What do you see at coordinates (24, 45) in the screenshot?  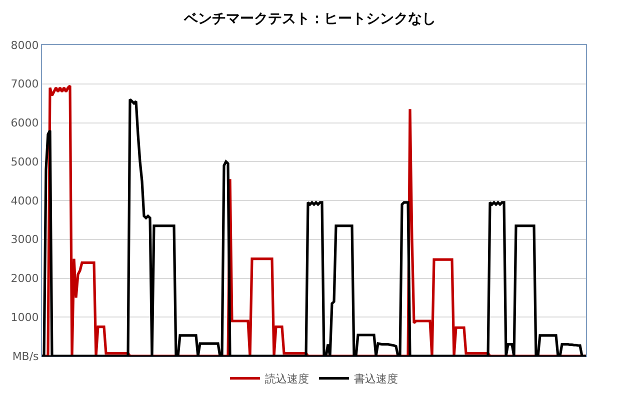 I see `y-tick-label: 8000` at bounding box center [24, 45].